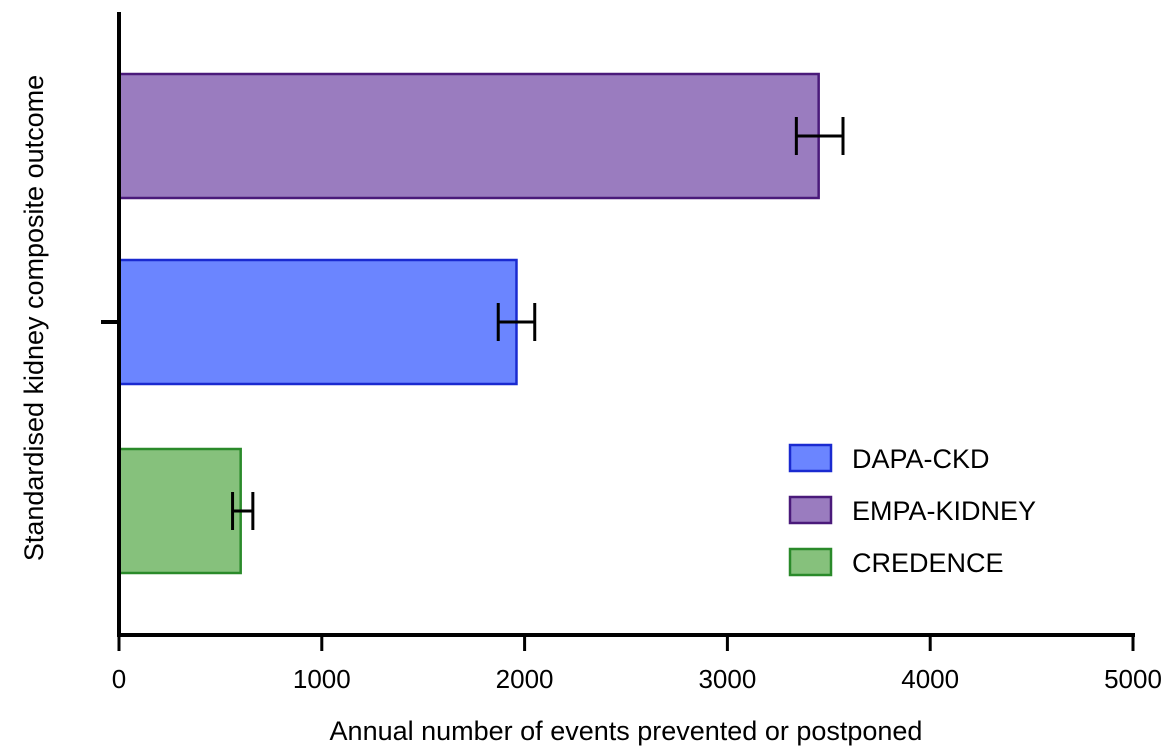 The image size is (1174, 750). Describe the element at coordinates (727, 679) in the screenshot. I see `x-tick-label-3000: 3000` at that location.